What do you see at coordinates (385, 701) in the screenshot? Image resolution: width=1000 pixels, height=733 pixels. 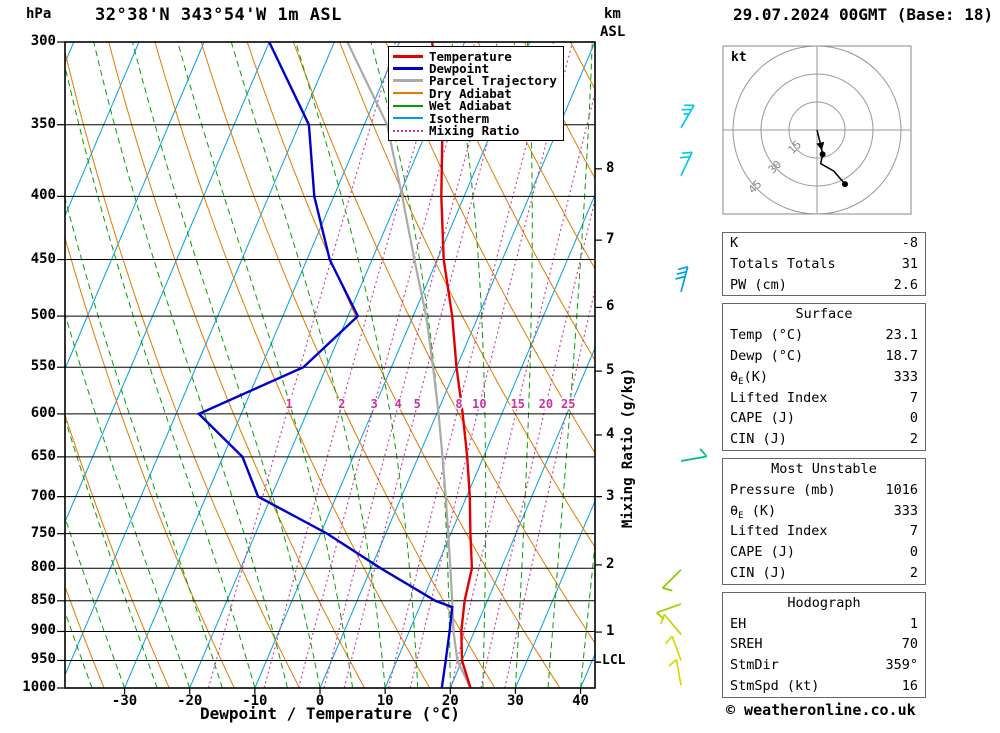 I see `temp-tick-label: 10` at bounding box center [385, 701].